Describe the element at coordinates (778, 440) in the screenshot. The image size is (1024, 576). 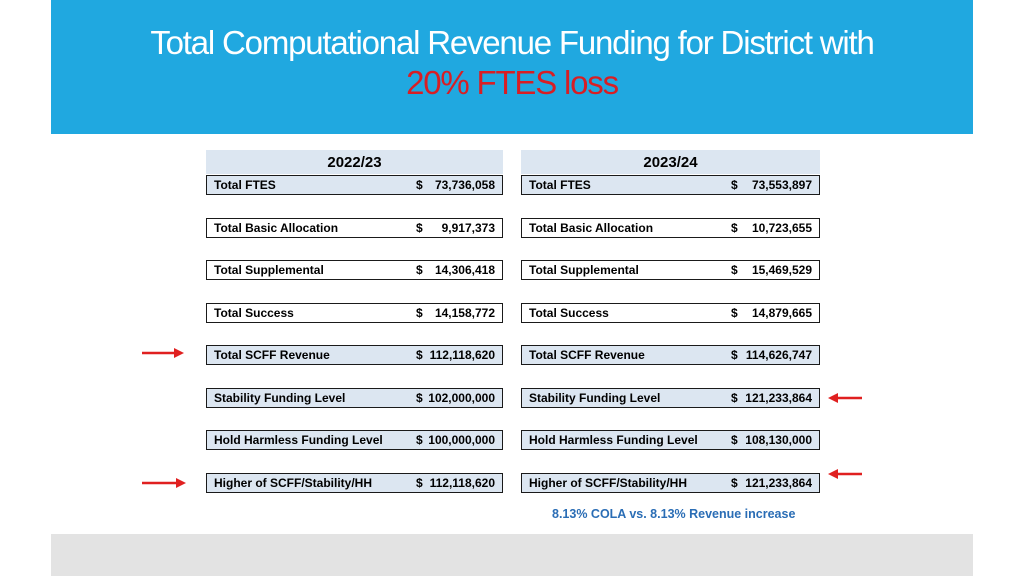
I see `row-amount: 108,130,000` at that location.